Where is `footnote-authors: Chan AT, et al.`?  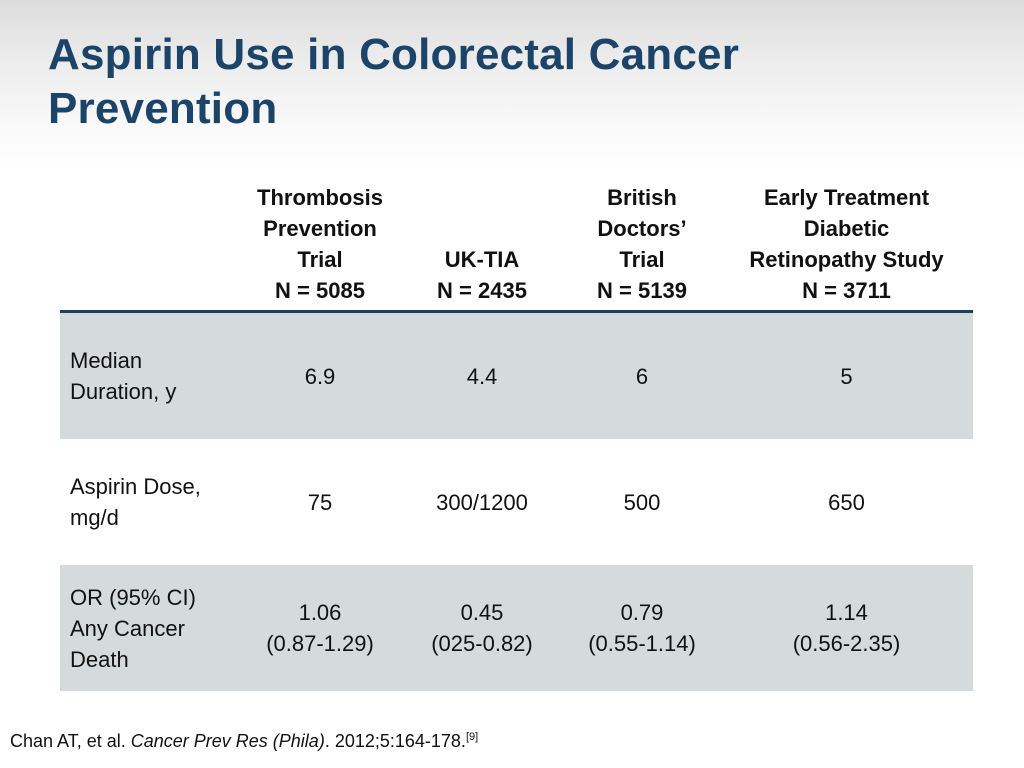 footnote-authors: Chan AT, et al. is located at coordinates (70, 741).